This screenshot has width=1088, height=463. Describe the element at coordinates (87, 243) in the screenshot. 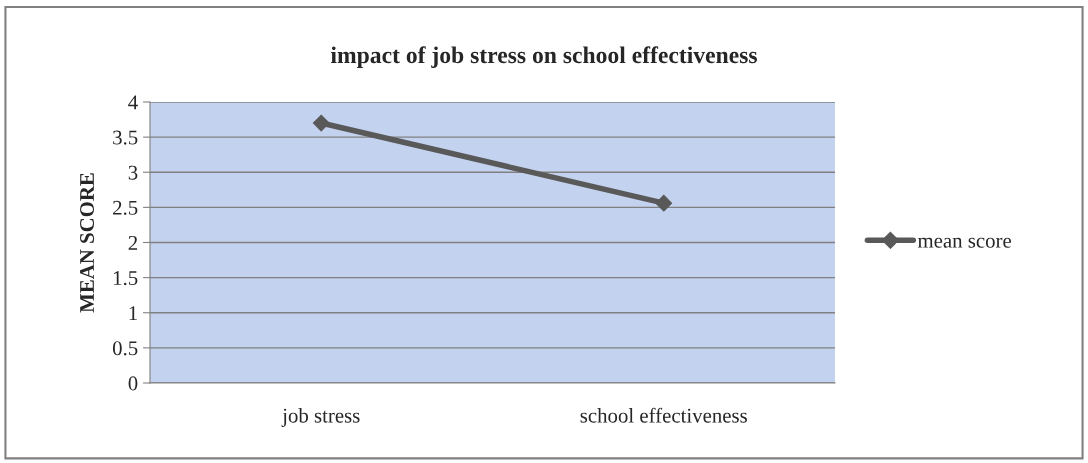

I see `y-axis-title: MEAN SCORE` at that location.